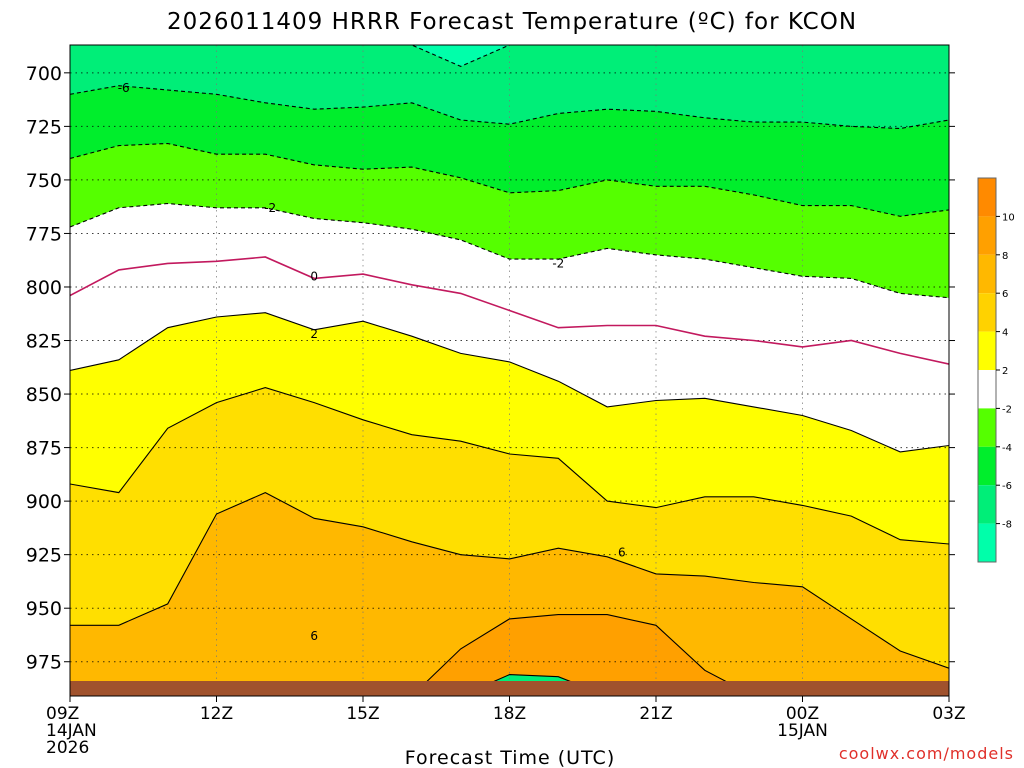 The image size is (1024, 768). What do you see at coordinates (1007, 486) in the screenshot?
I see `colorbar-label-7: -6` at bounding box center [1007, 486].